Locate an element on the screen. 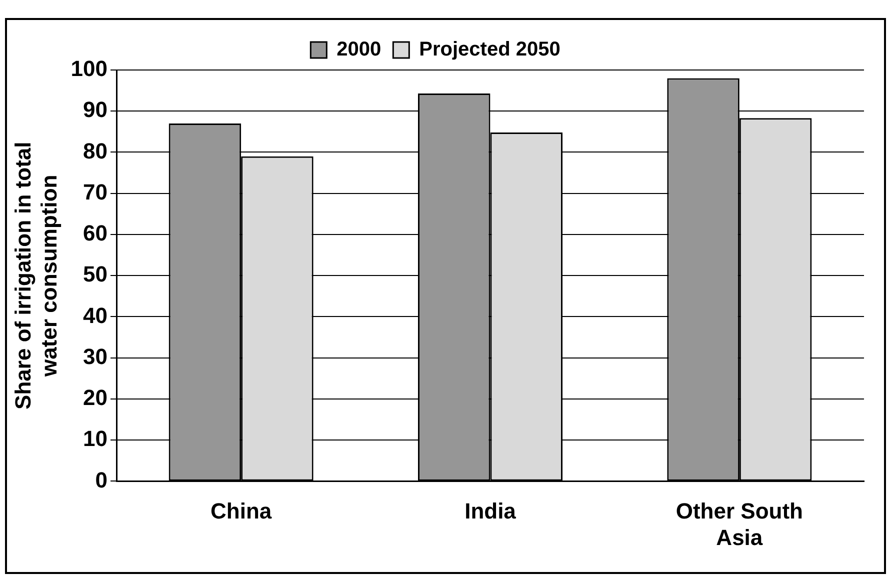 Image resolution: width=891 pixels, height=577 pixels. y-tick-label: 70 is located at coordinates (95, 191).